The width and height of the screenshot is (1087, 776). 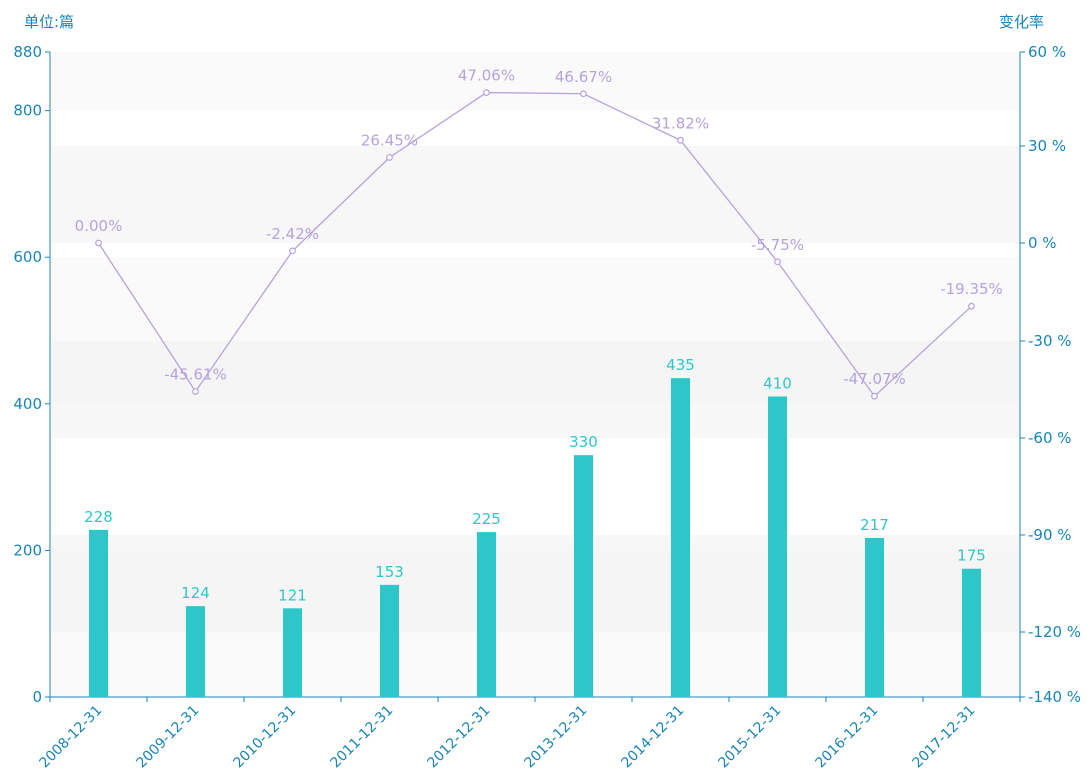 I want to click on y-left-tick-label: 880, so click(x=27, y=52).